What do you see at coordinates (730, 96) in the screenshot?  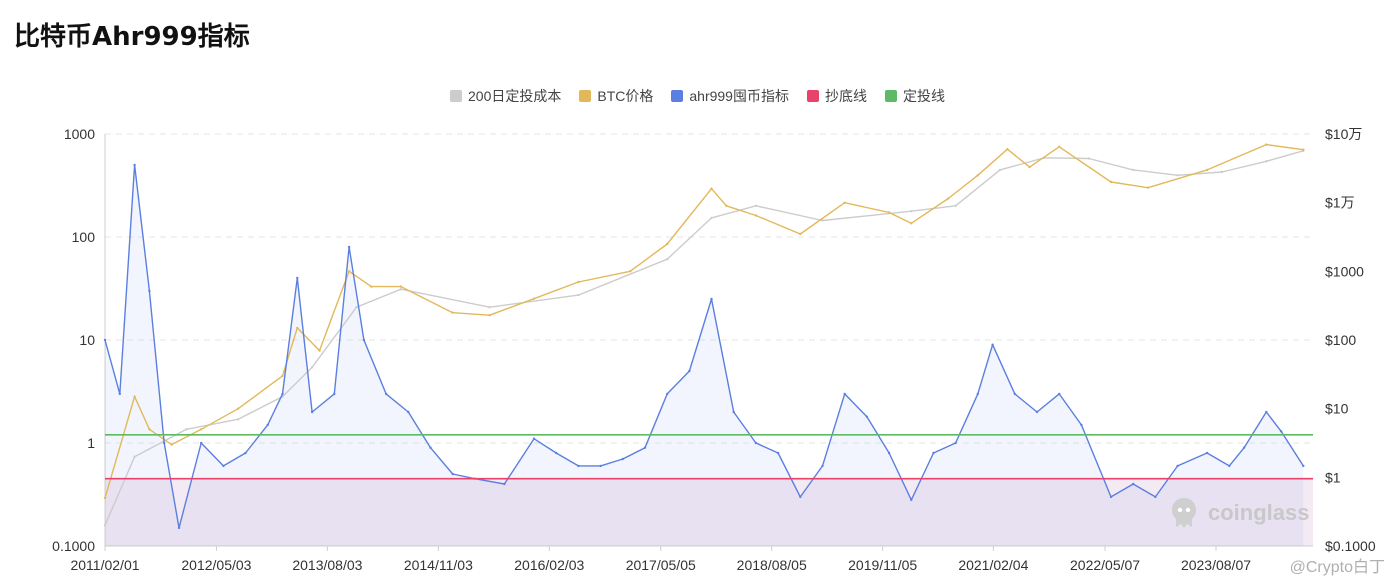 I see `legend-item-ahr999: ahr999囤币指标` at bounding box center [730, 96].